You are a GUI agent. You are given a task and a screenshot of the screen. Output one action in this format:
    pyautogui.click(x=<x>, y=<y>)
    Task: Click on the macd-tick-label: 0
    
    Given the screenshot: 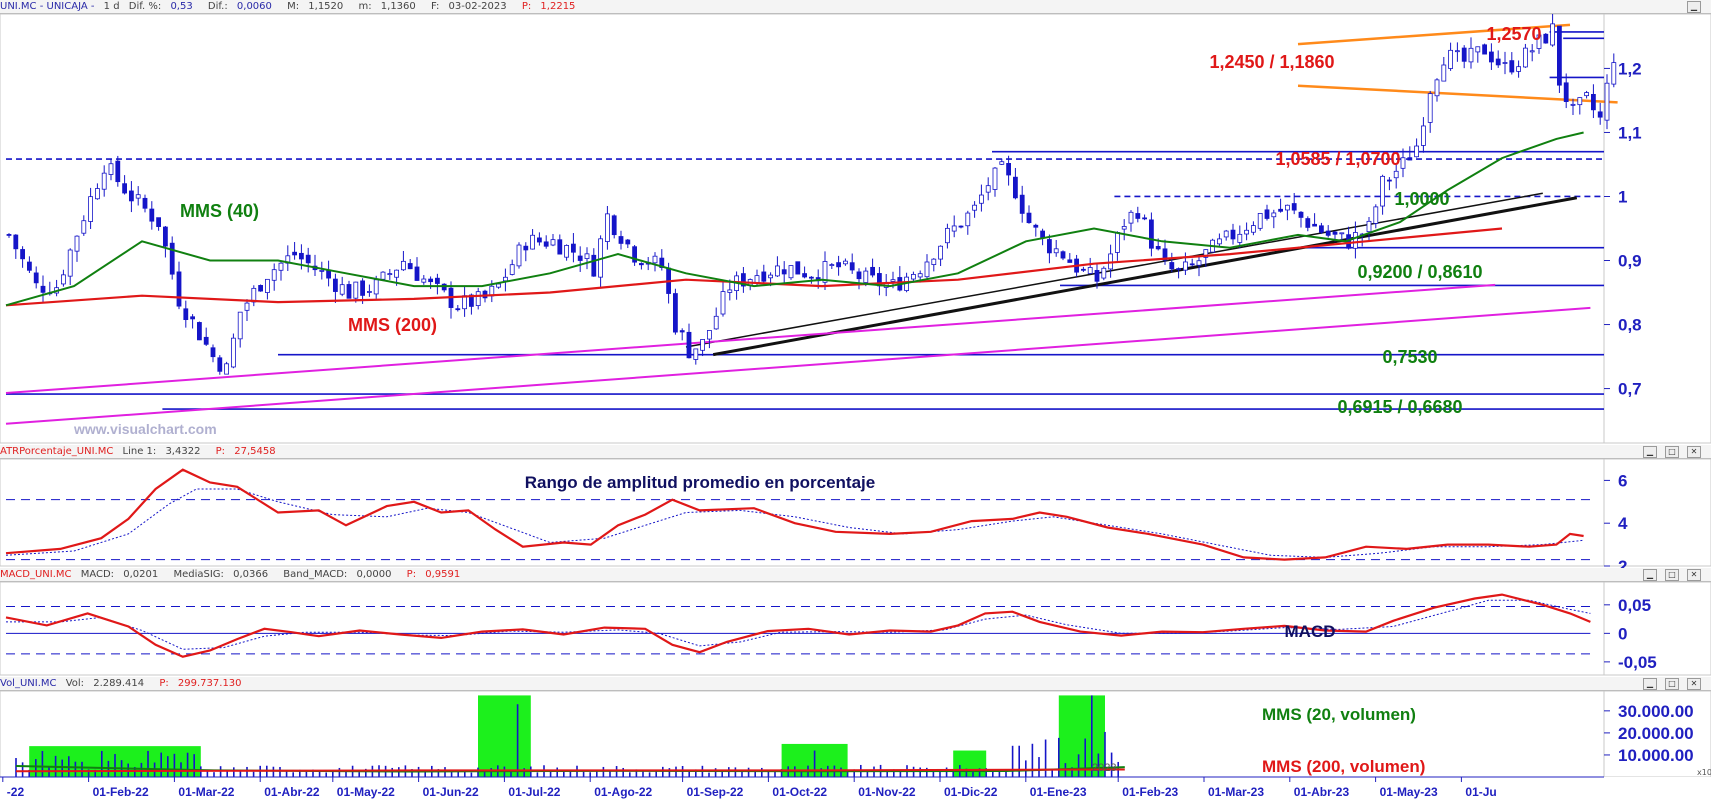 What is the action you would take?
    pyautogui.click(x=1622, y=633)
    